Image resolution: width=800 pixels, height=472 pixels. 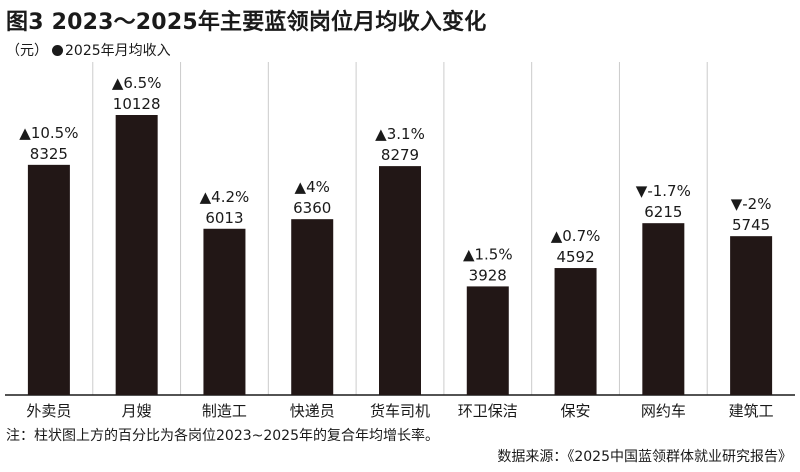 I want to click on growth-label: ▲0.7%, so click(x=576, y=236).